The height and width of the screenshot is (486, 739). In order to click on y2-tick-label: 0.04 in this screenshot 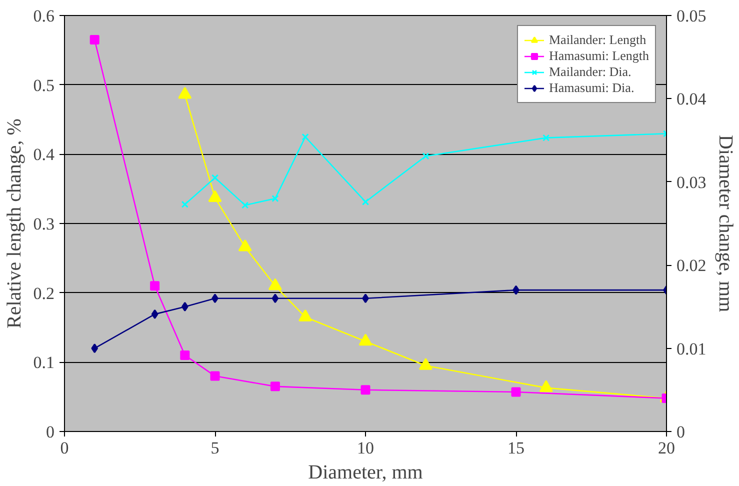, I will do `click(691, 99)`.